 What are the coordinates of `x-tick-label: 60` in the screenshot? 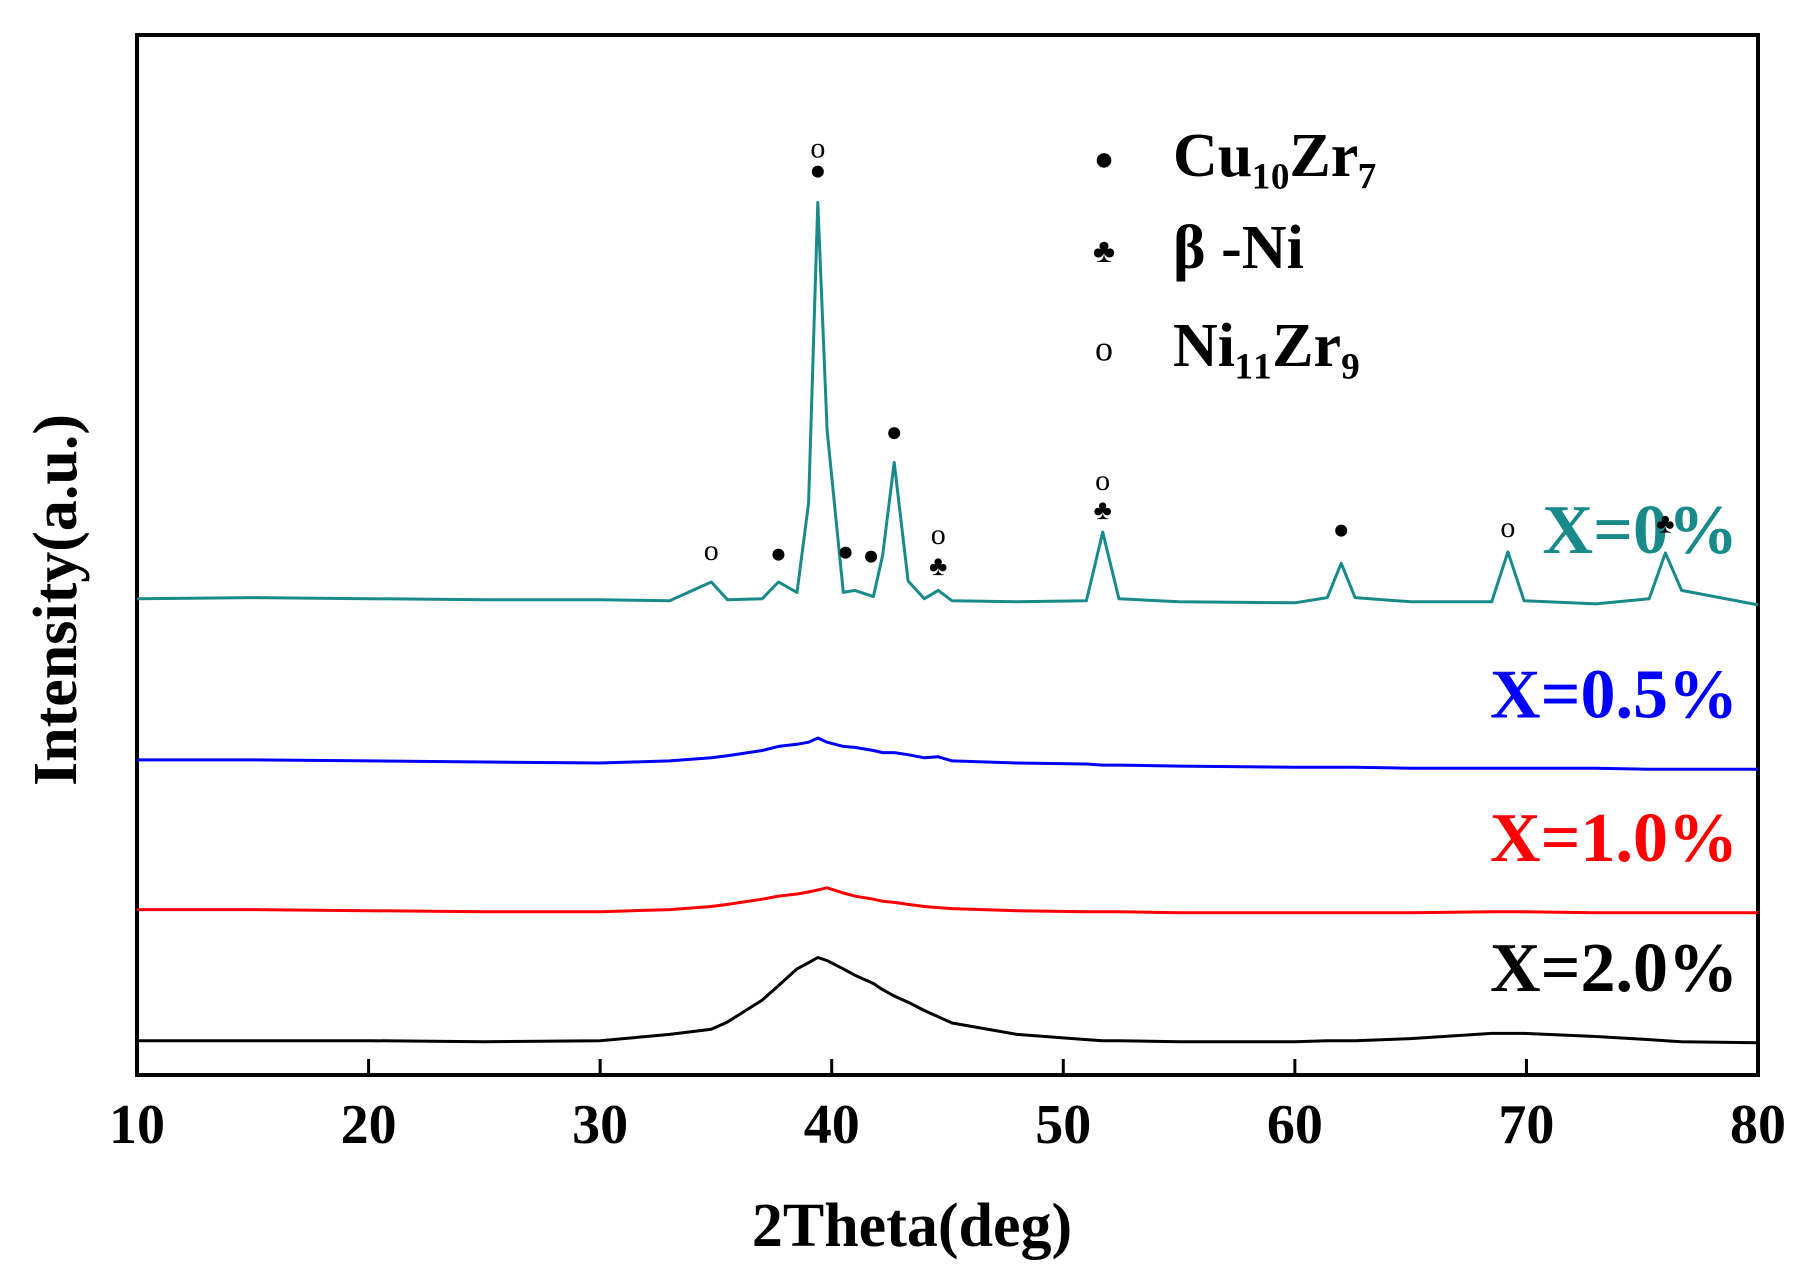 It's located at (1295, 1125).